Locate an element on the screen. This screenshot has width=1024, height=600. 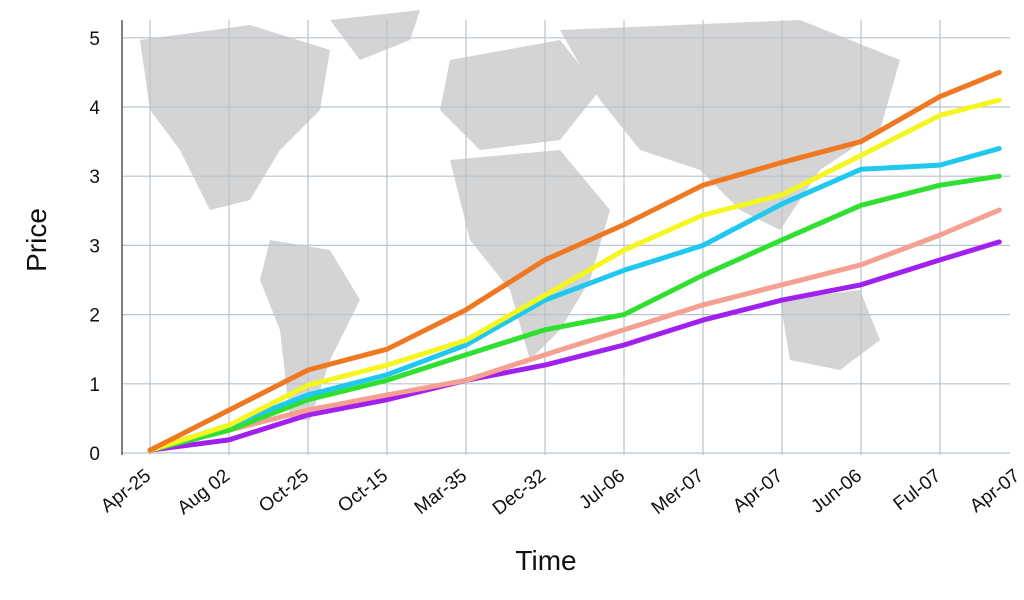
x-tick-label: Jul-06 is located at coordinates (602, 489).